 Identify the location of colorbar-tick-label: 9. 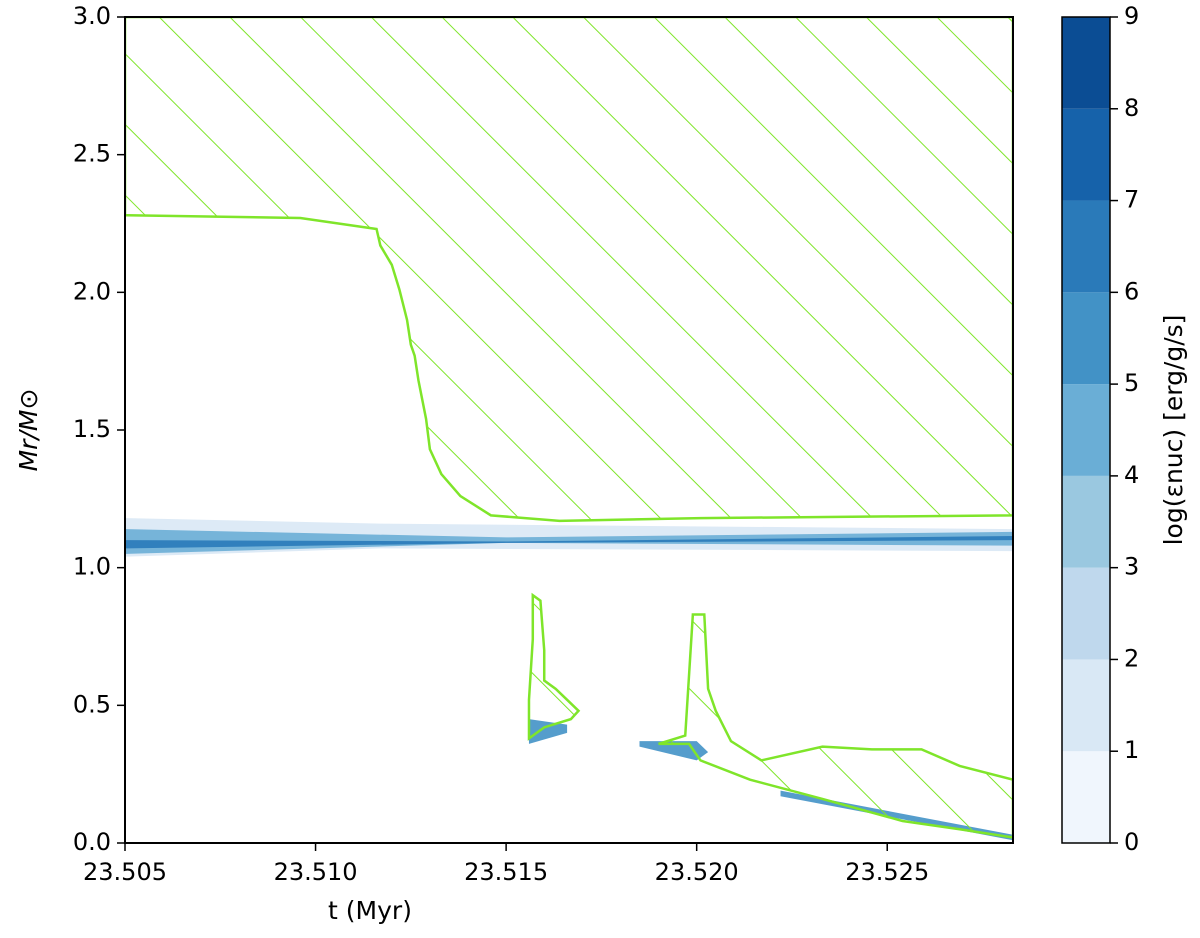
(1131, 16).